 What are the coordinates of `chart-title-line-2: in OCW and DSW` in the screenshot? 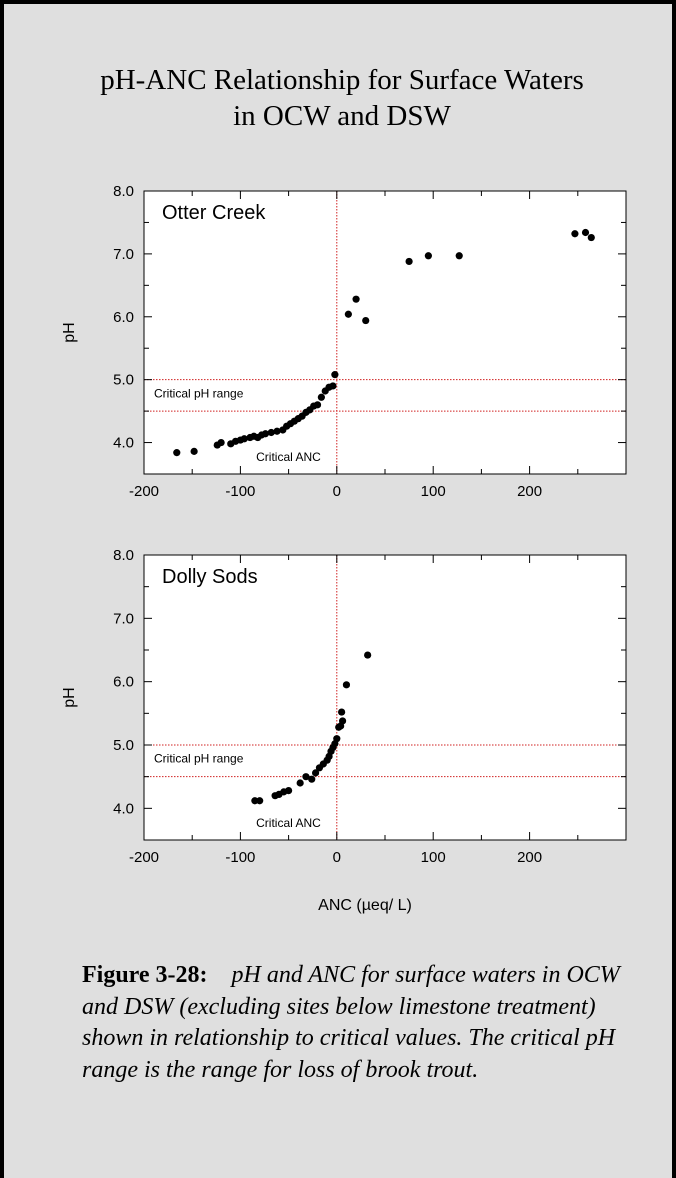 It's located at (342, 116).